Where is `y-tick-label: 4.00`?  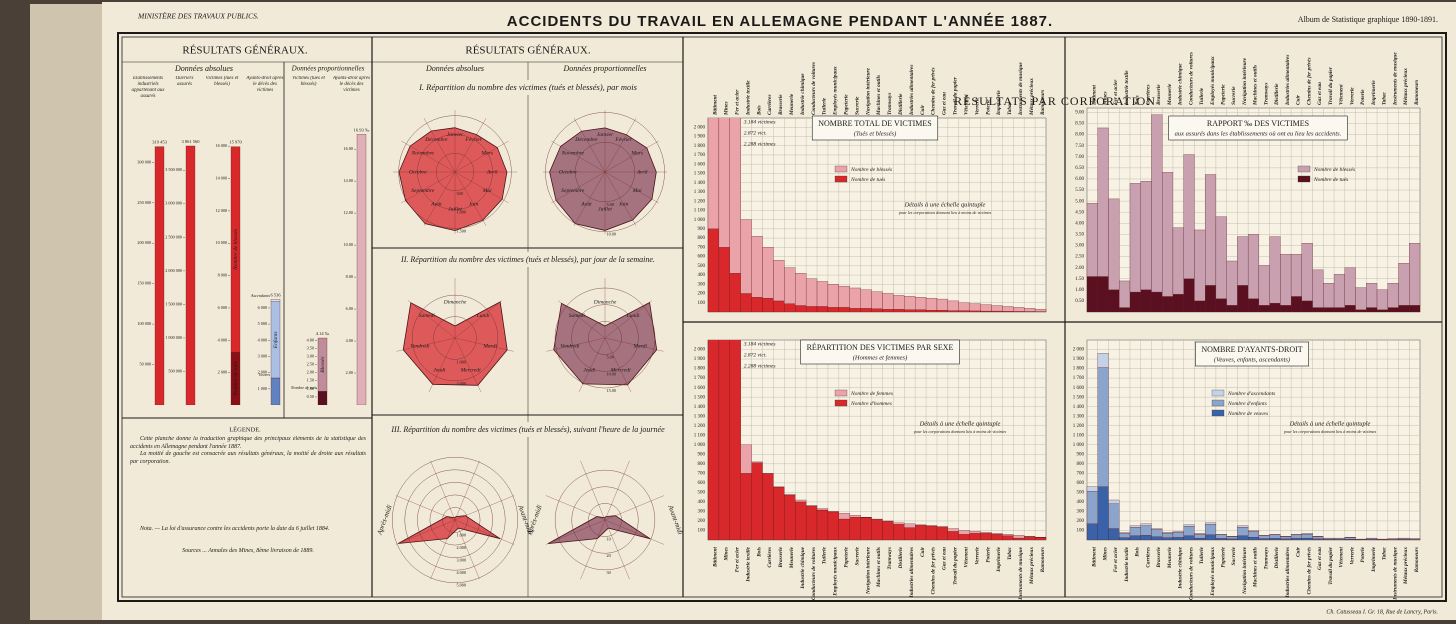 y-tick-label: 4.00 is located at coordinates (1079, 223).